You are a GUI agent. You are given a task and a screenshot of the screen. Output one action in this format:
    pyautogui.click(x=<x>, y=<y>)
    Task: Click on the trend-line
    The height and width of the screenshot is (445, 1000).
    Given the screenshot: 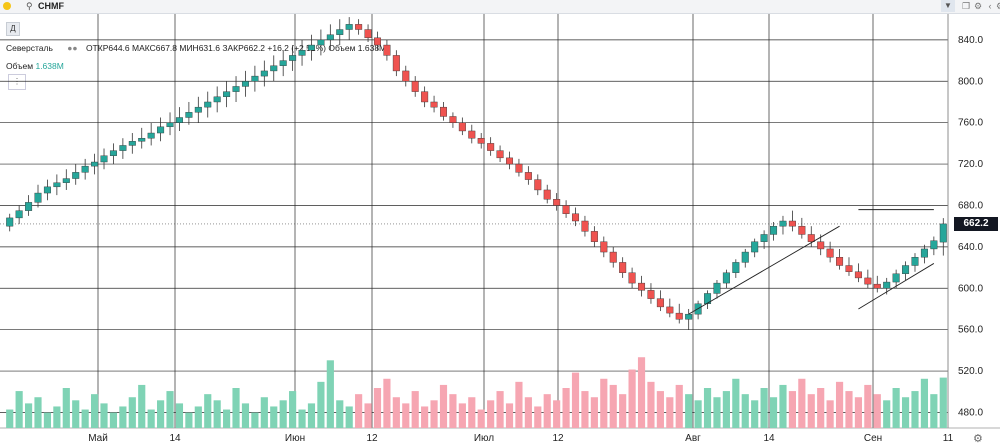 What is the action you would take?
    pyautogui.click(x=764, y=270)
    